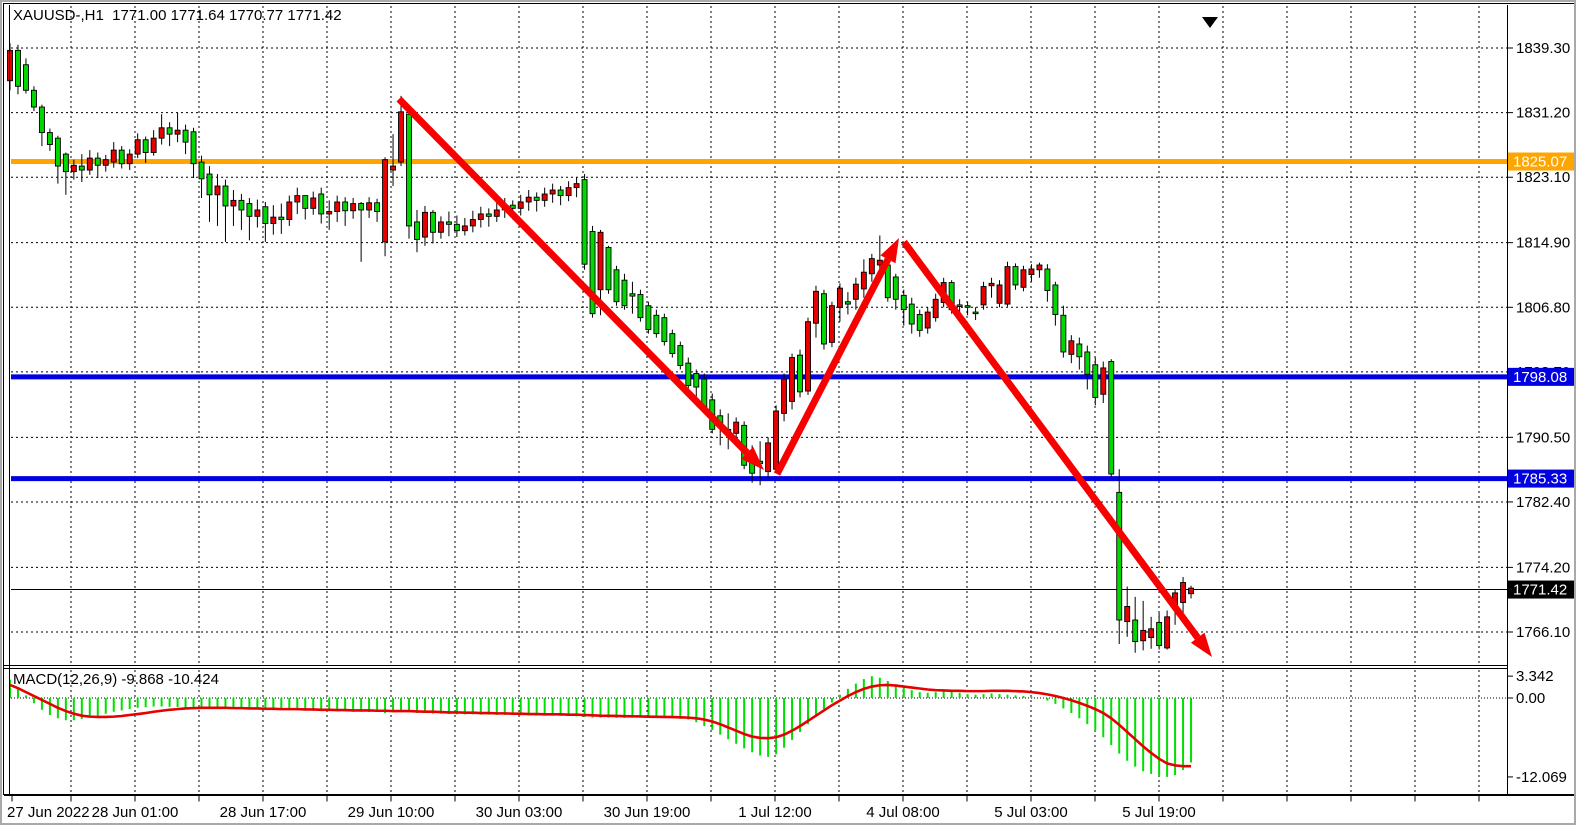 This screenshot has height=825, width=1576. I want to click on time-tick-label: 30 Jun 03:00, so click(519, 812).